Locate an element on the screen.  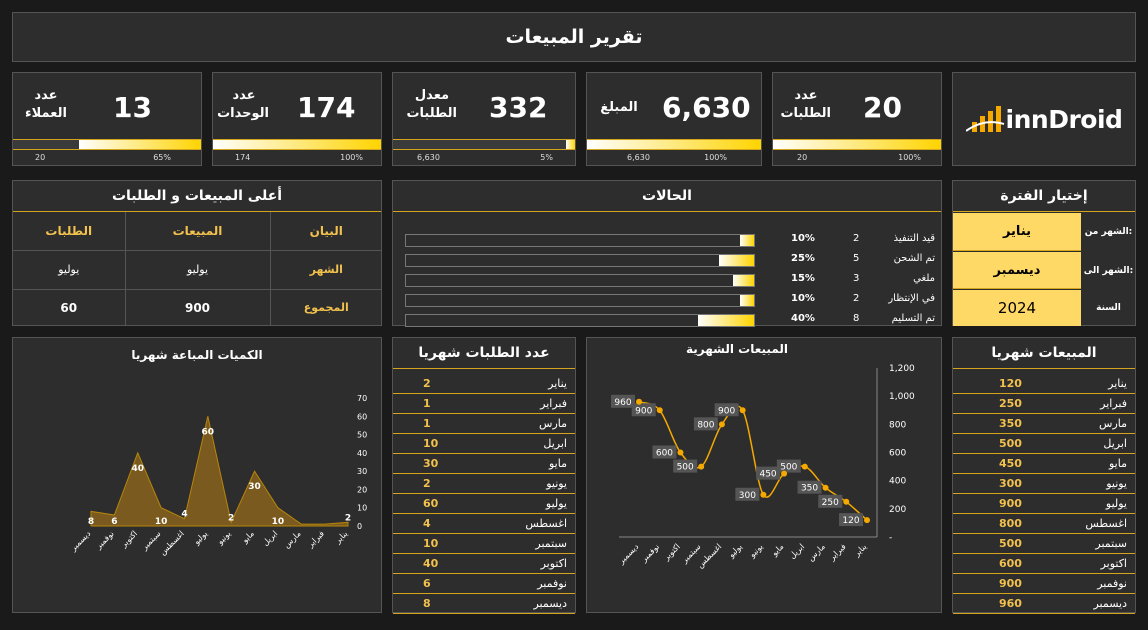
data-label-text: 800 is located at coordinates (705, 425).